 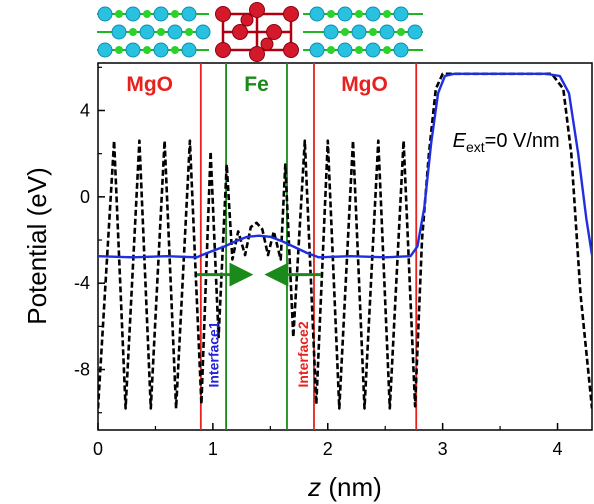 What do you see at coordinates (460, 141) in the screenshot?
I see `field-label-e: E` at bounding box center [460, 141].